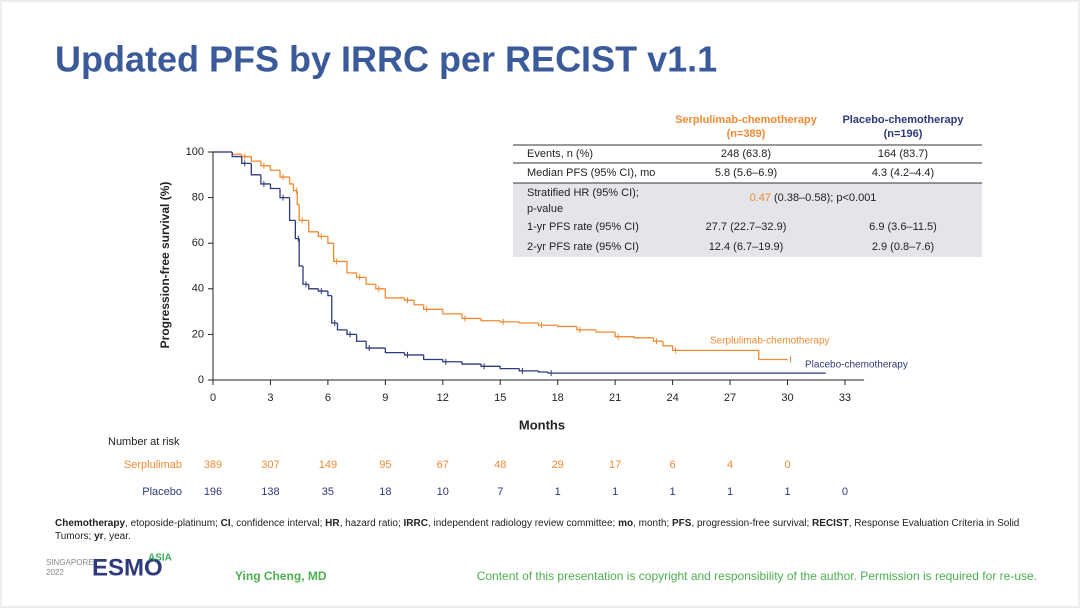  What do you see at coordinates (813, 198) in the screenshot?
I see `hr-cell: 0.47 (0.38–0.58); p<0.001` at bounding box center [813, 198].